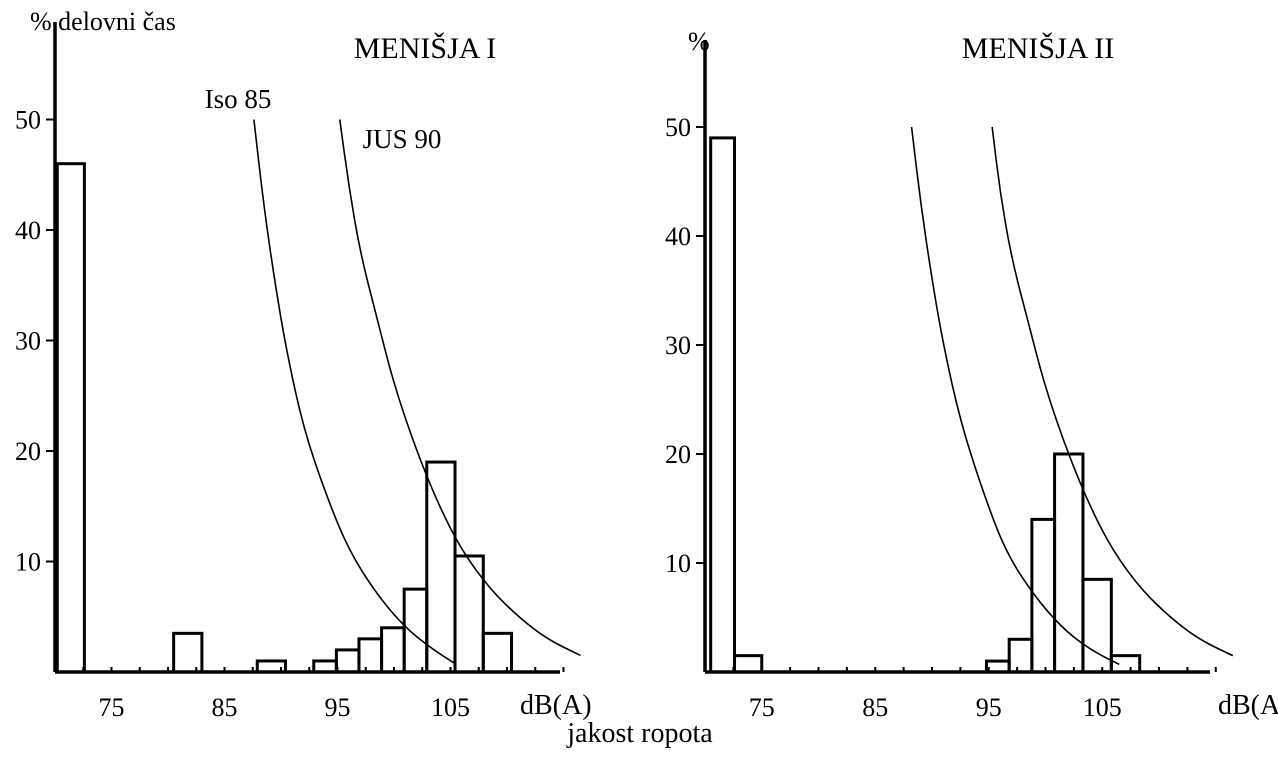 This screenshot has height=765, width=1278. I want to click on curve-label: JUS 90, so click(402, 139).